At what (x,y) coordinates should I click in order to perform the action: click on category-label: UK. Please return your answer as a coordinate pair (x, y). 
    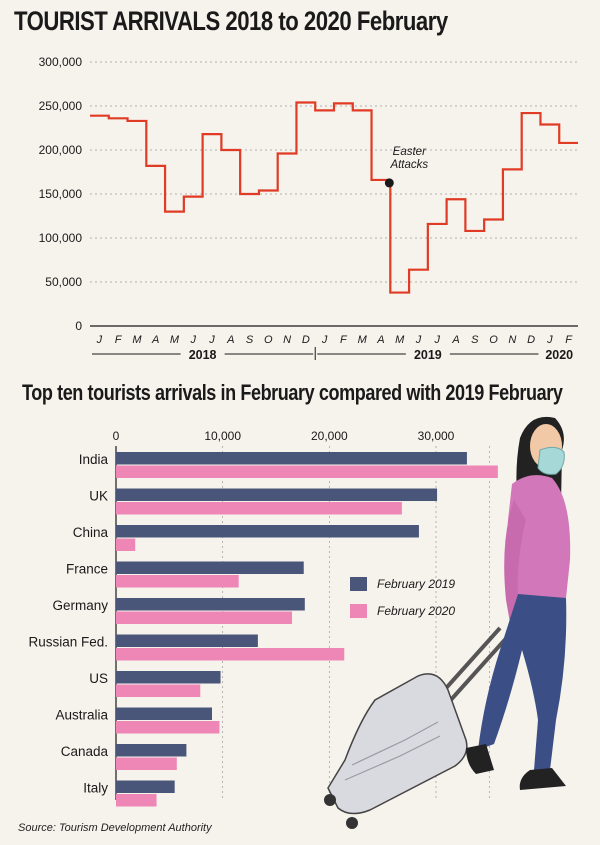
    Looking at the image, I should click on (98, 496).